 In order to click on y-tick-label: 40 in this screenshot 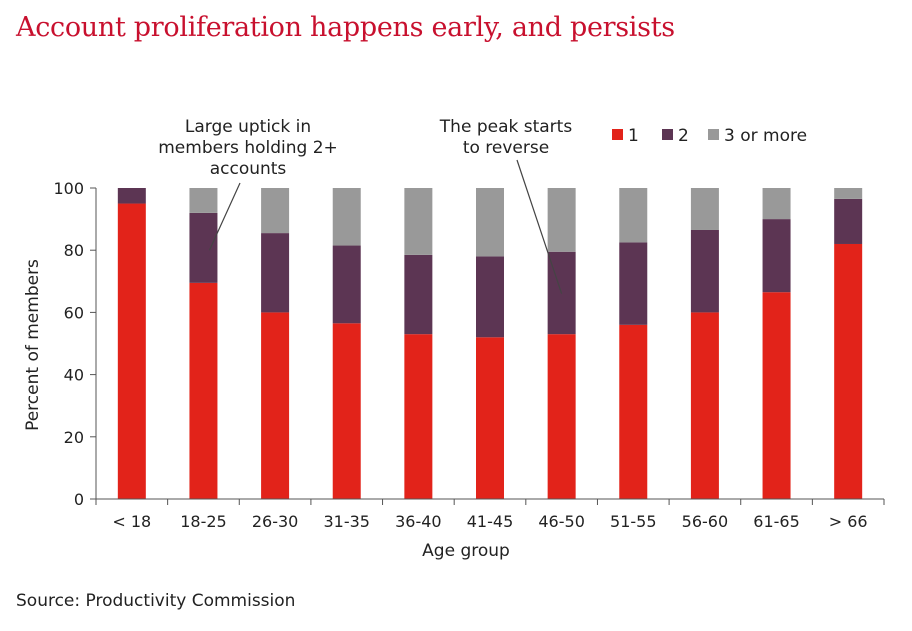, I will do `click(74, 375)`.